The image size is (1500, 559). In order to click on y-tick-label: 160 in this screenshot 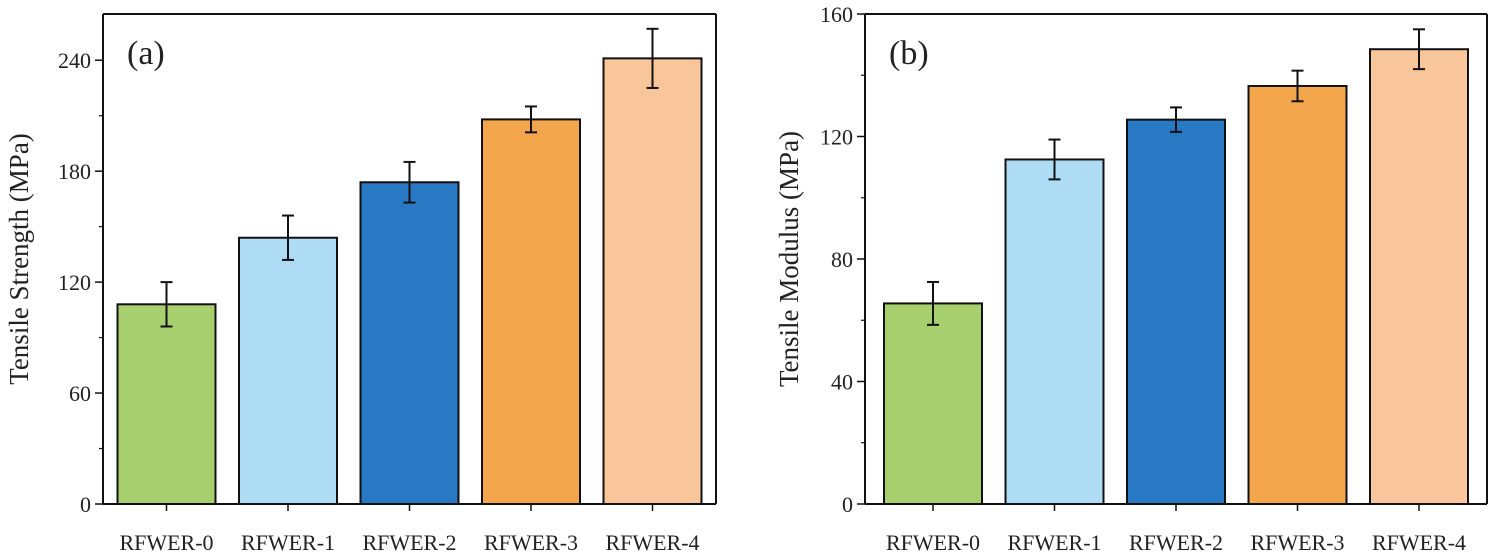, I will do `click(836, 14)`.